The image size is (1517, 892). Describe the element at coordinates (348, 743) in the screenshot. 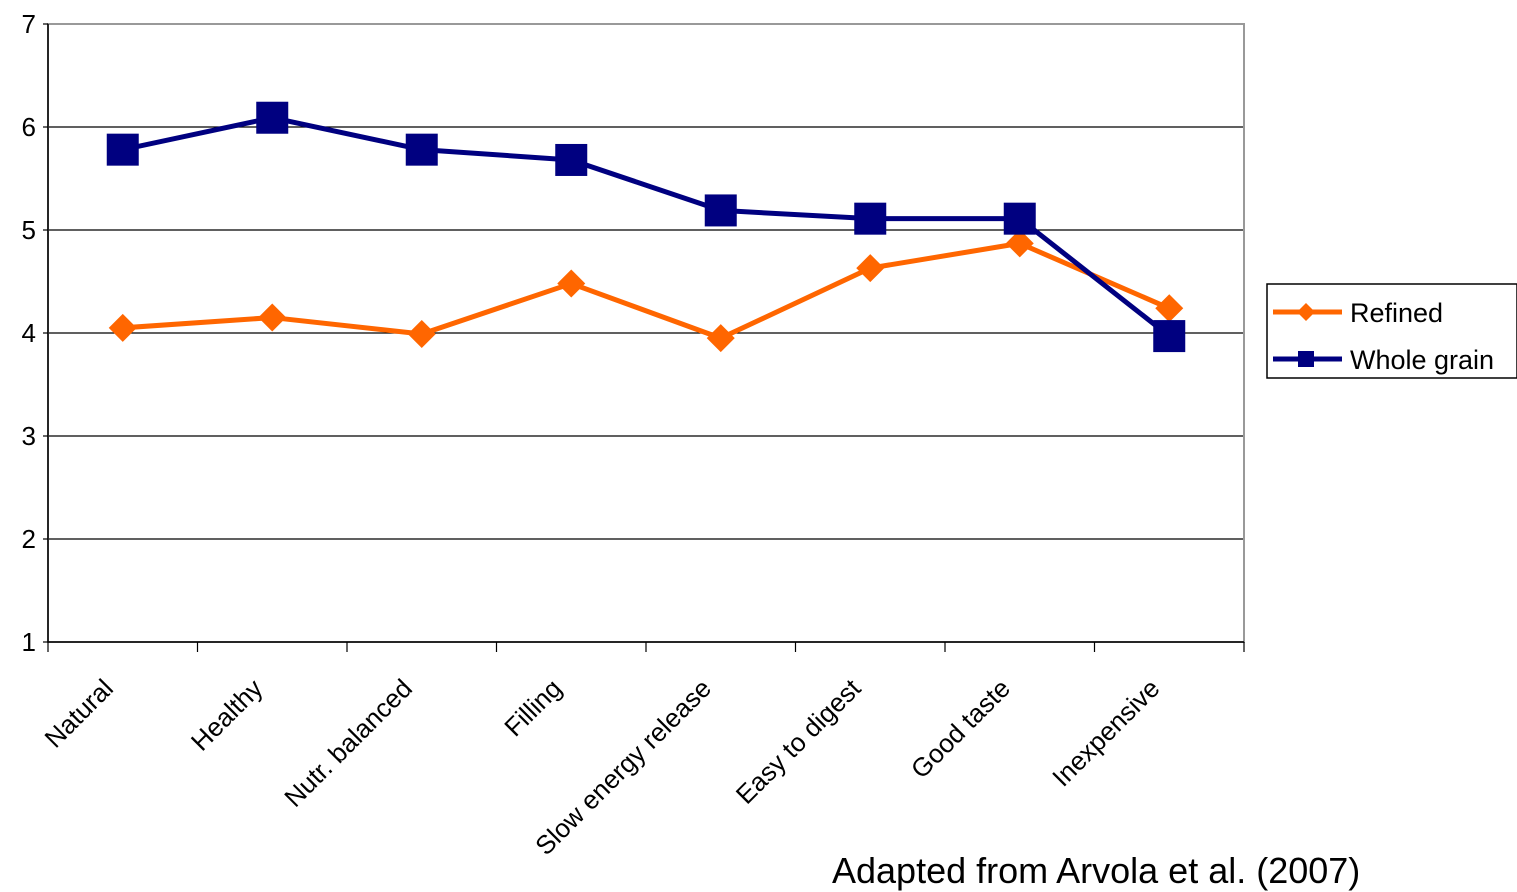

I see `x-tick-label: Nutr. balanced` at that location.